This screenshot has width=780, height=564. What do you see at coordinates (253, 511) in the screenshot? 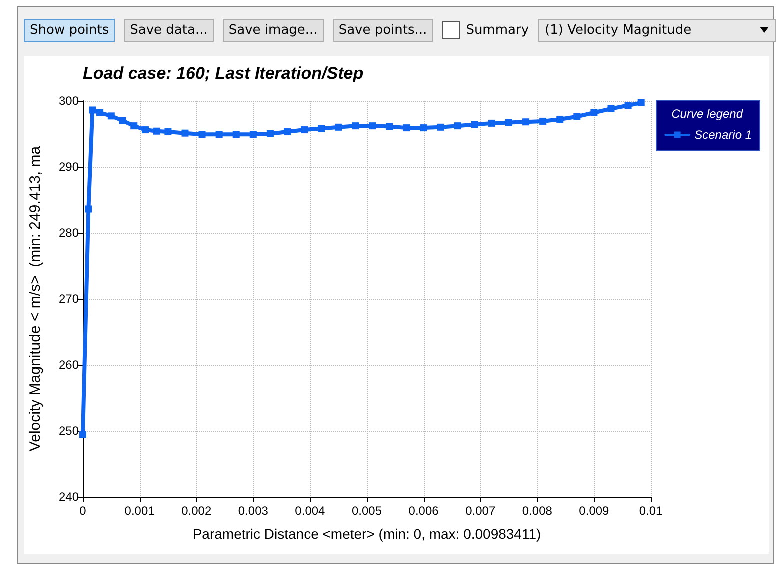
I see `x-tick-label: 0.003` at bounding box center [253, 511].